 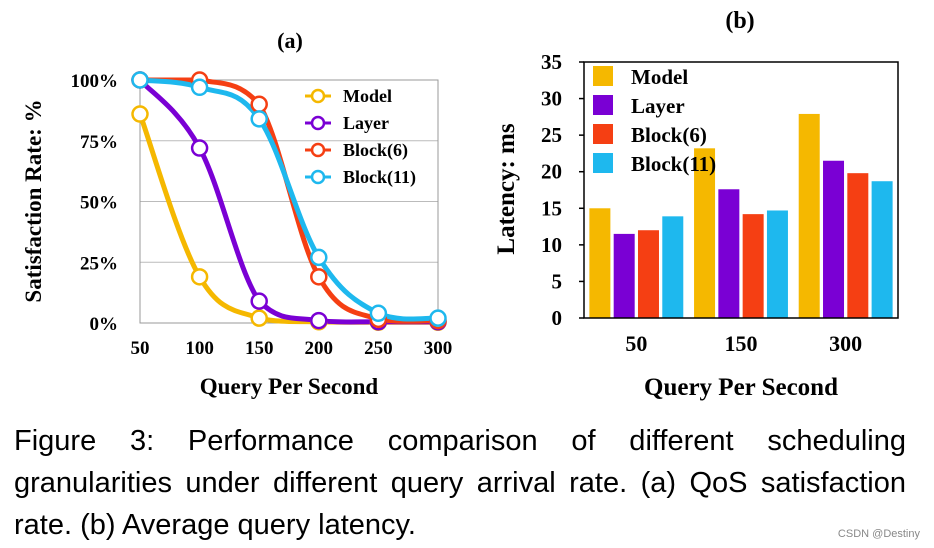 What do you see at coordinates (438, 348) in the screenshot?
I see `chart-a-x-tick-label: 300` at bounding box center [438, 348].